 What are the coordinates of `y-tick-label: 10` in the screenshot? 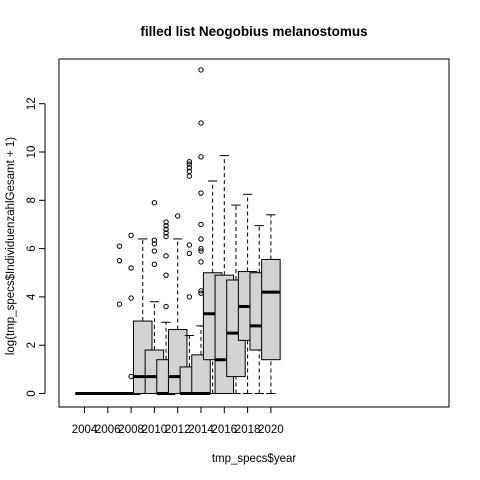 It's located at (32, 152).